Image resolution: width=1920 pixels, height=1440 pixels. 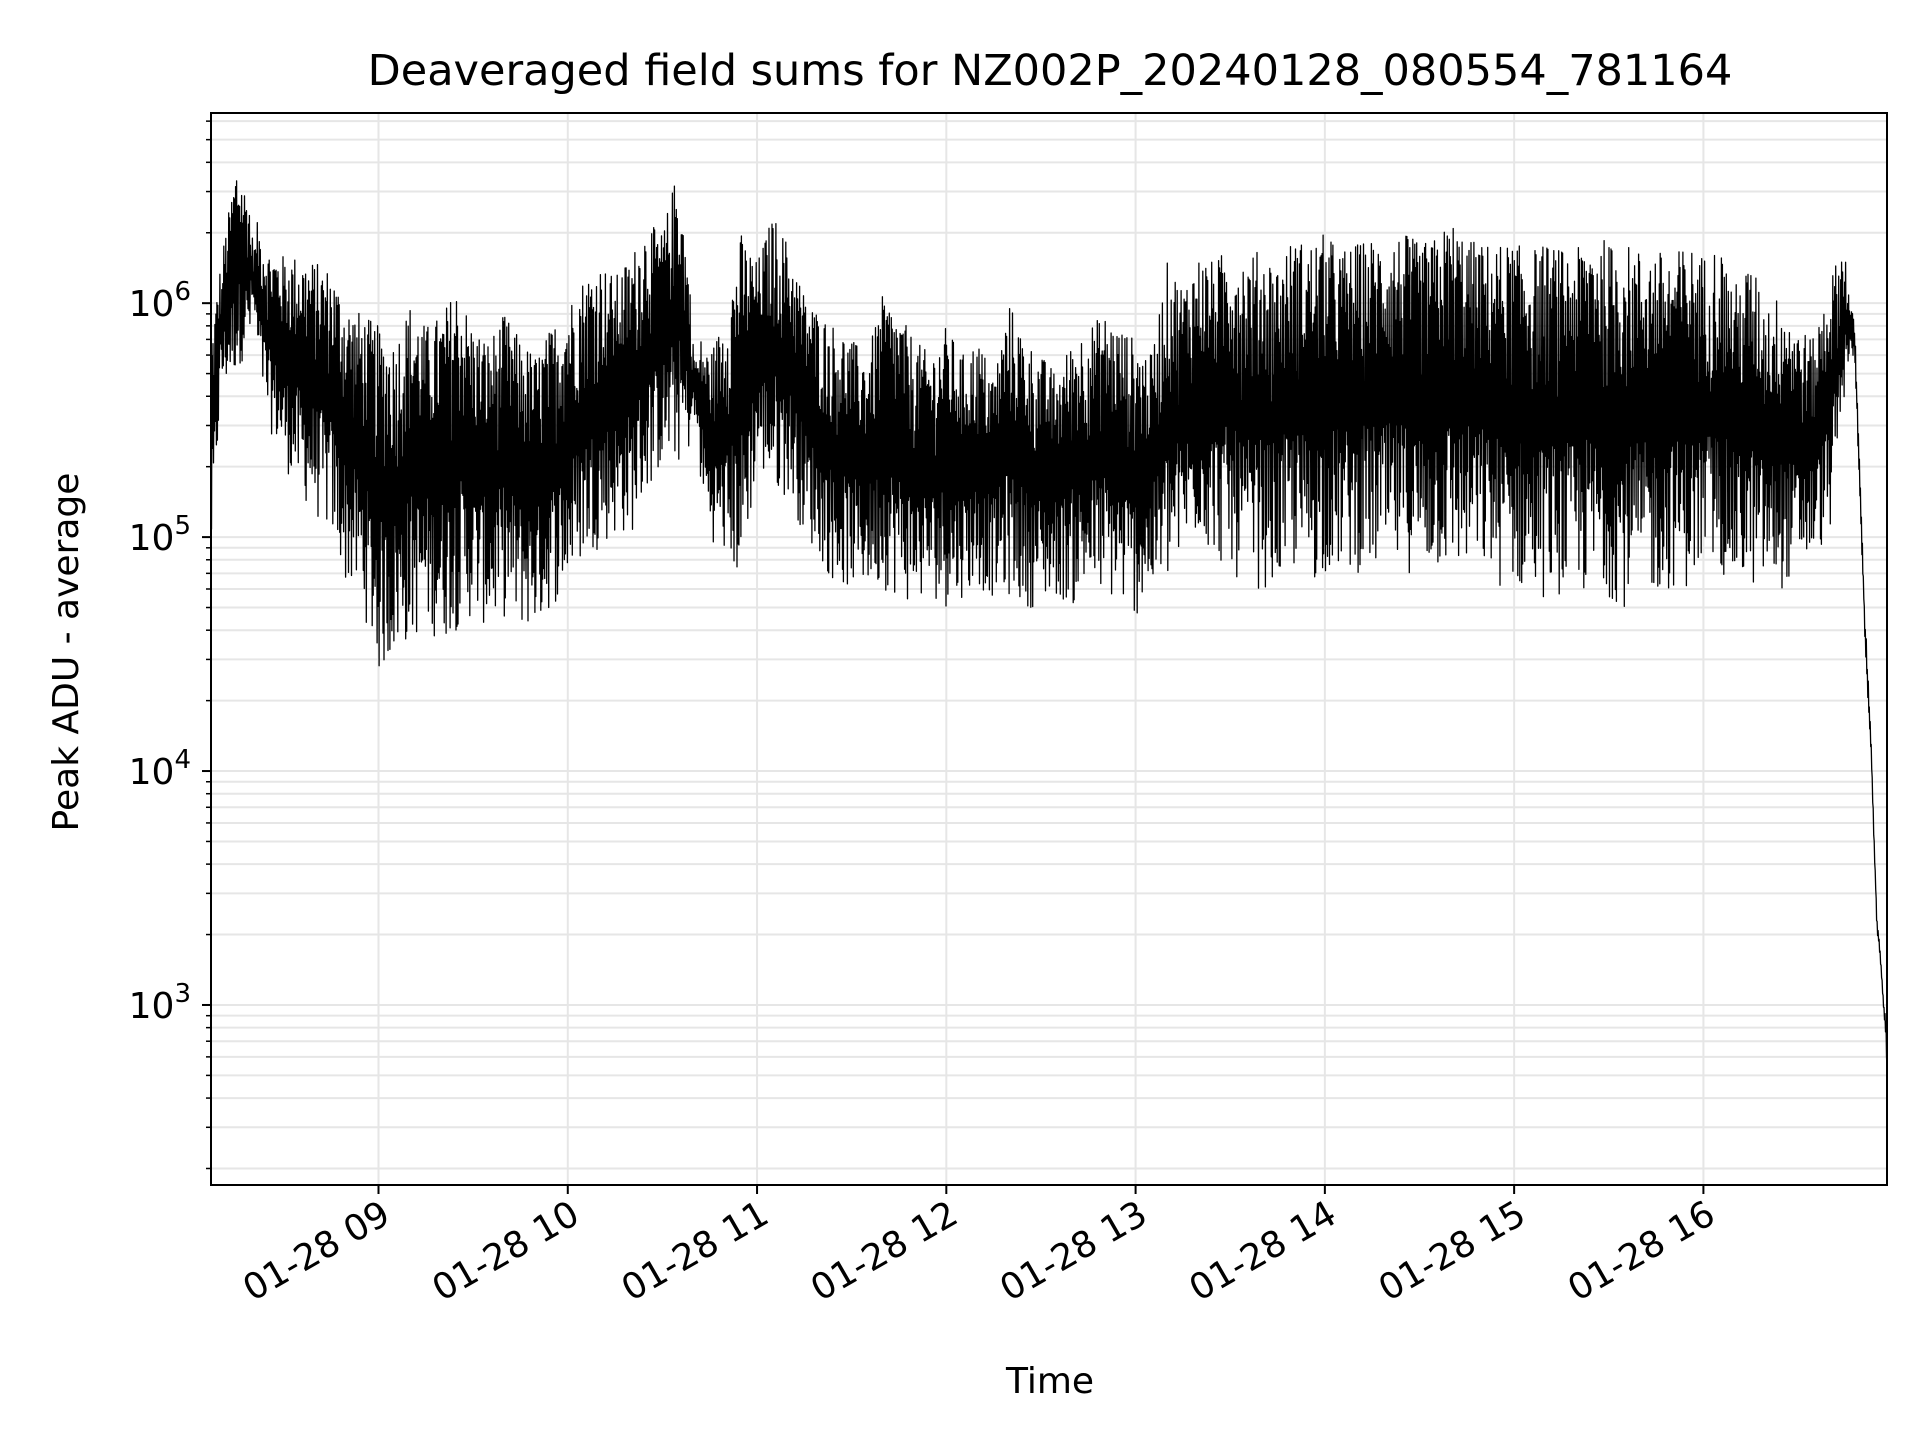 I want to click on y-tick-exponent: 6, so click(x=182, y=292).